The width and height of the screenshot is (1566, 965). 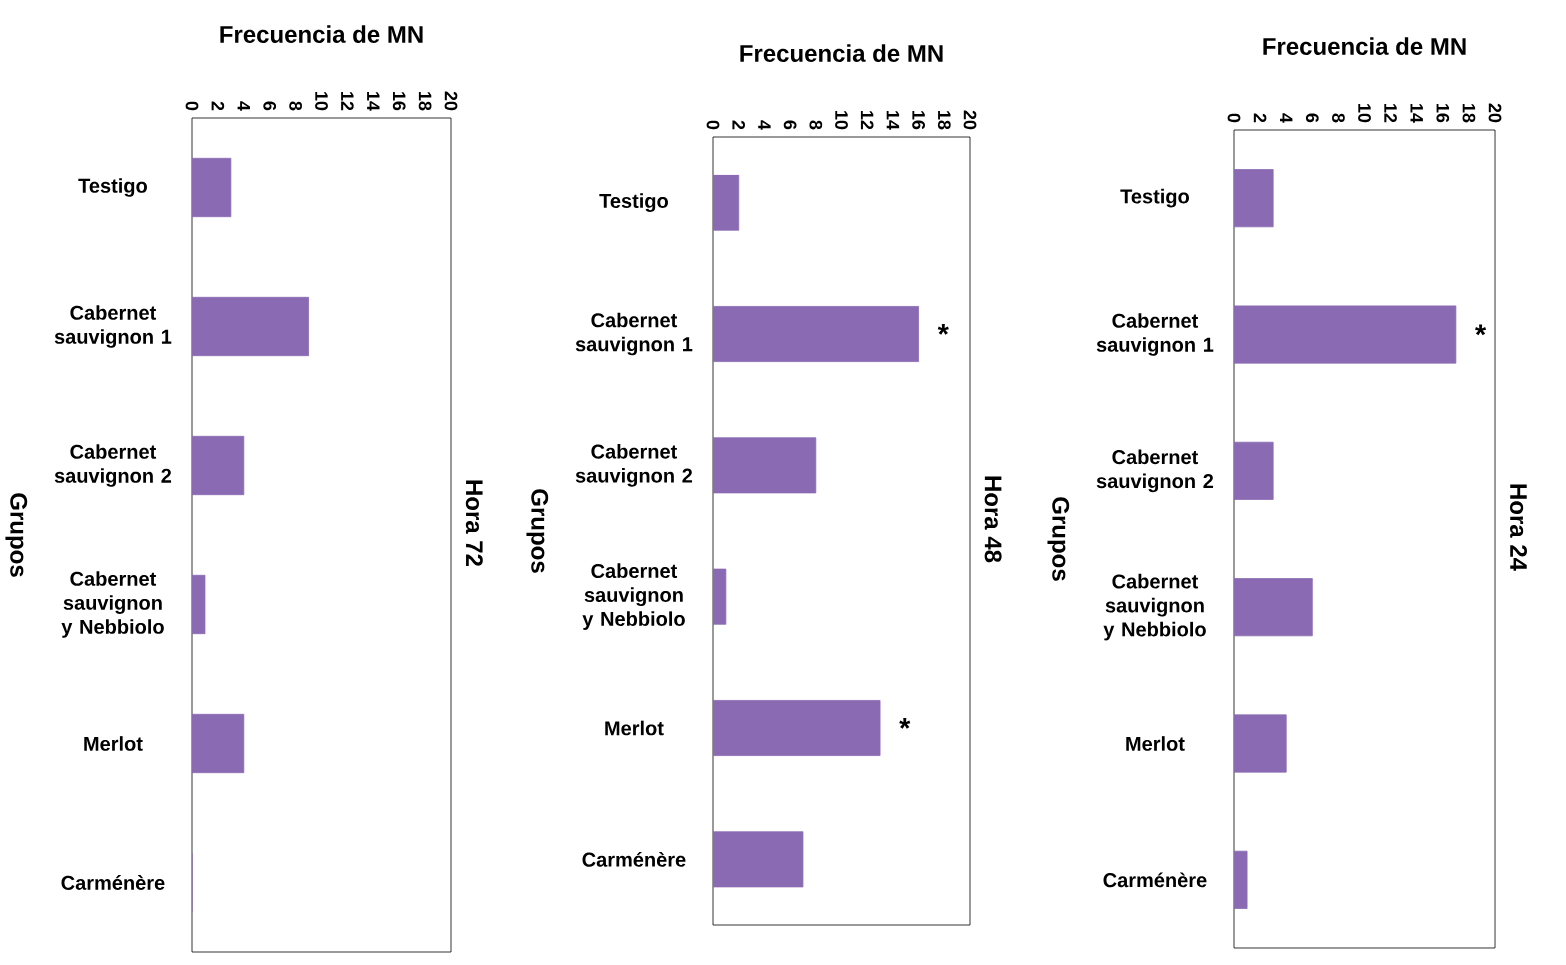 What do you see at coordinates (474, 523) in the screenshot?
I see `text: Hora 72` at bounding box center [474, 523].